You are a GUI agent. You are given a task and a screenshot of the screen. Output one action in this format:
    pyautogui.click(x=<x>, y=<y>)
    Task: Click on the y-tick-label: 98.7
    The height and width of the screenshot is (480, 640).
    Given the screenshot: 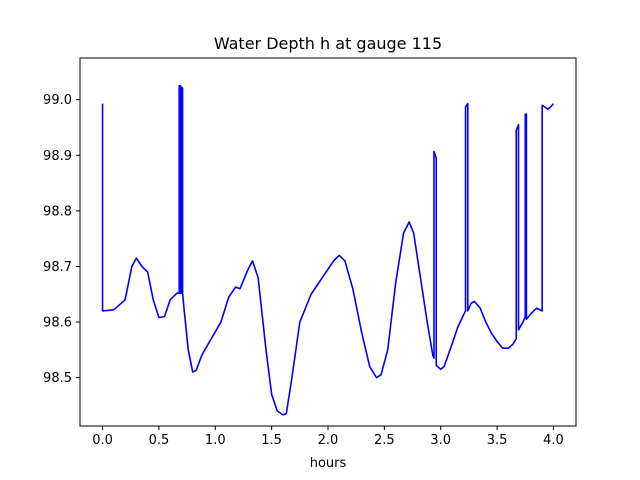 What is the action you would take?
    pyautogui.click(x=57, y=267)
    